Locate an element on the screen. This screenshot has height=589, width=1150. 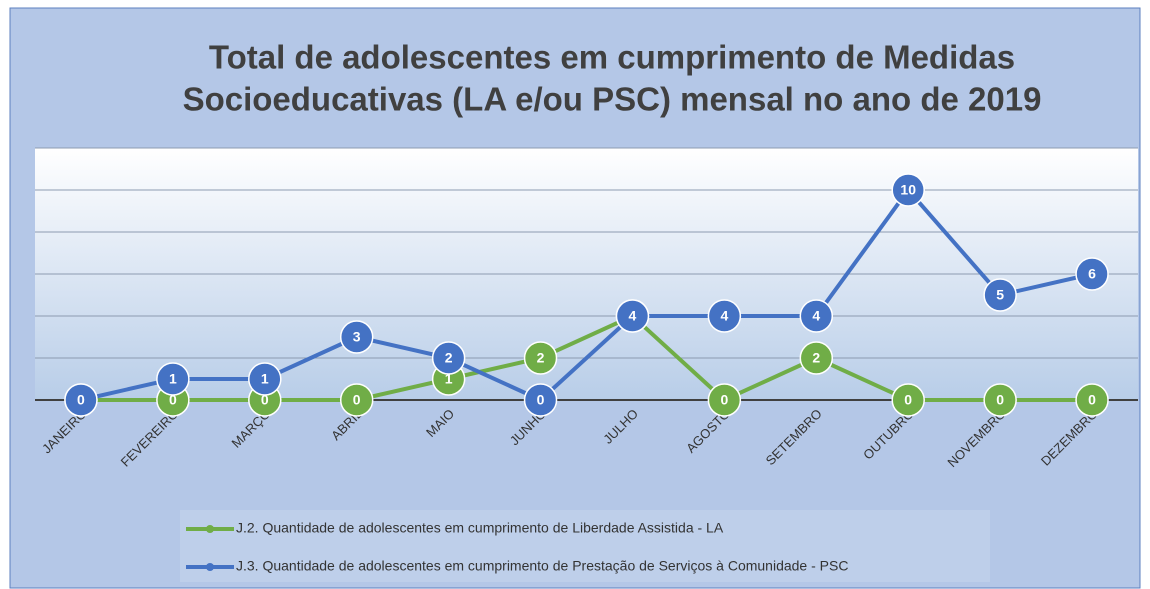
legend is located at coordinates (585, 546).